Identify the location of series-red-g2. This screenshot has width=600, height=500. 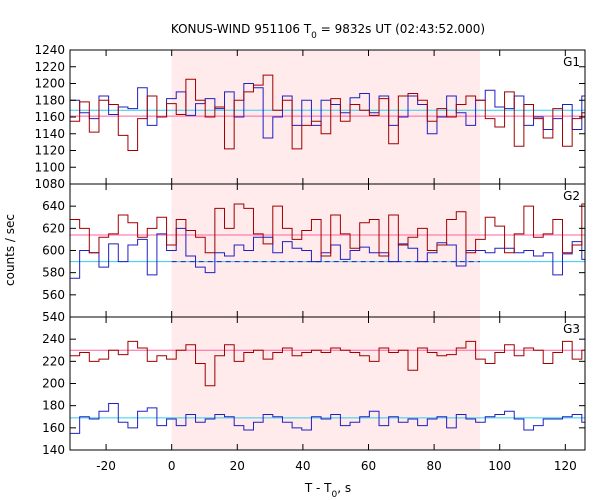
(327, 230).